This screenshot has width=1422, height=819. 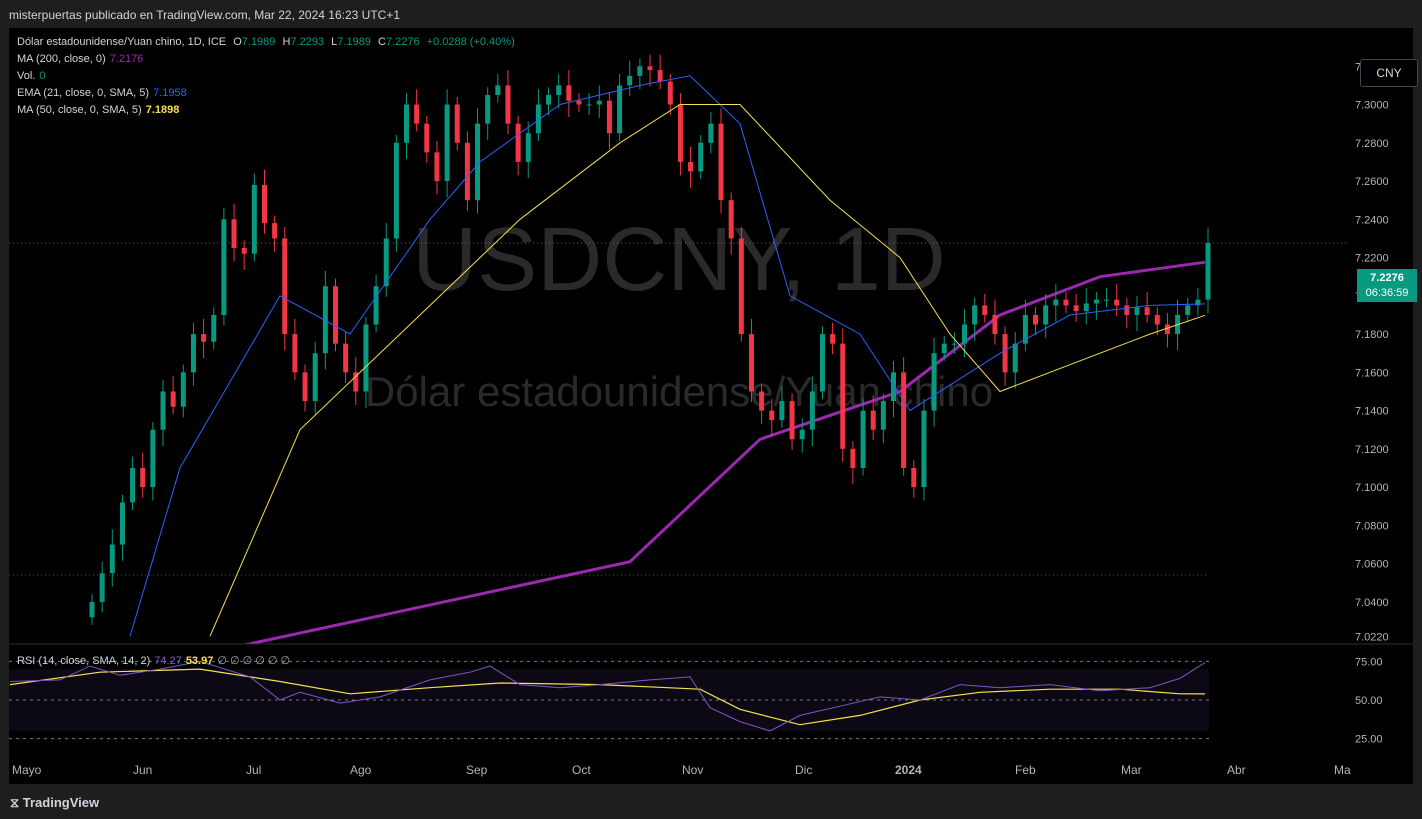 I want to click on legend-rsi-empty: ∅ ∅ ∅ ∅ ∅ ∅, so click(x=254, y=661).